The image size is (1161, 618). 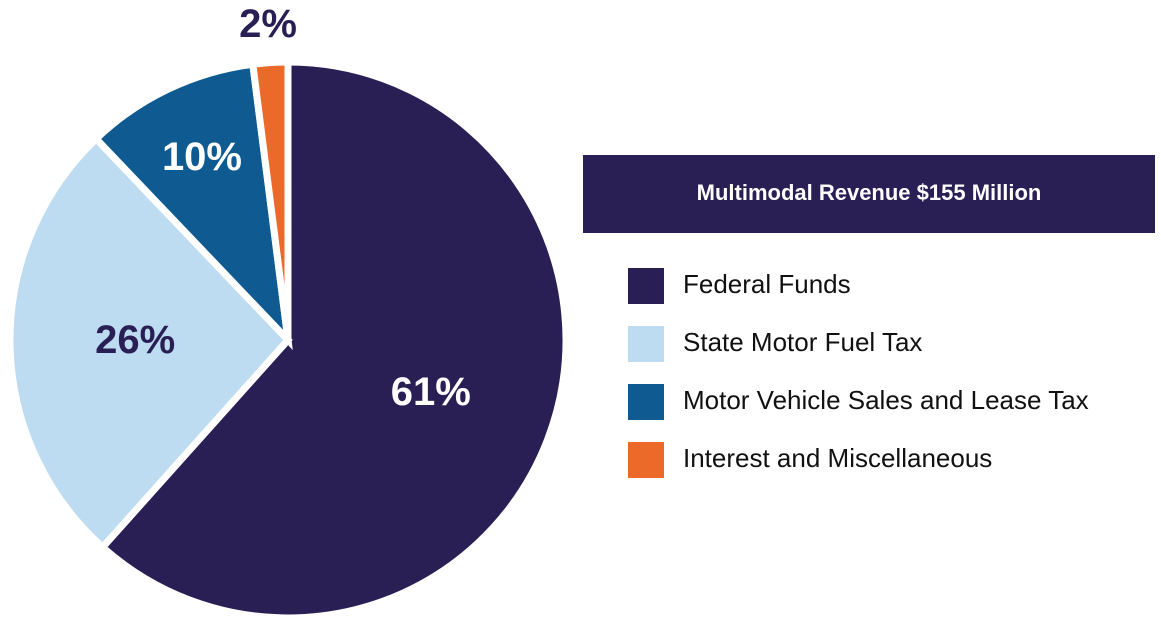 I want to click on legend-label: Interest and Miscellaneous, so click(x=837, y=458).